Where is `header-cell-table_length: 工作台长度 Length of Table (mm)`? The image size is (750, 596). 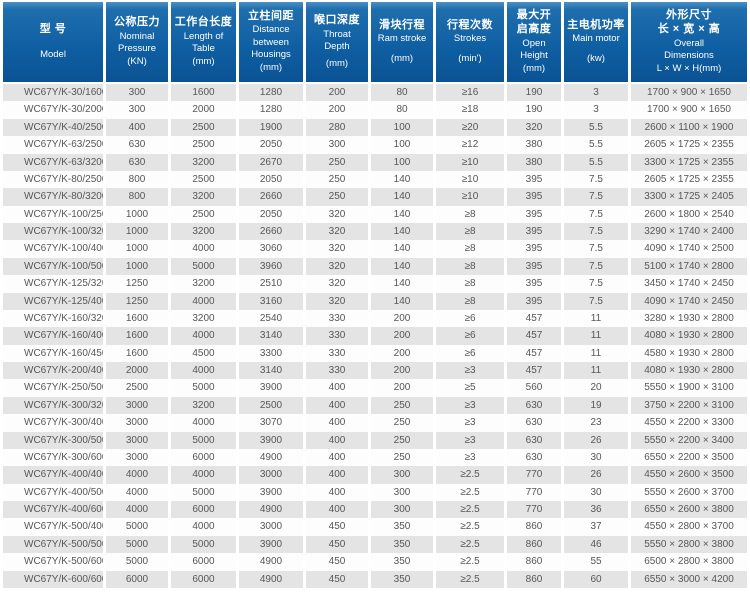
header-cell-table_length: 工作台长度 Length of Table (mm) is located at coordinates (203, 43).